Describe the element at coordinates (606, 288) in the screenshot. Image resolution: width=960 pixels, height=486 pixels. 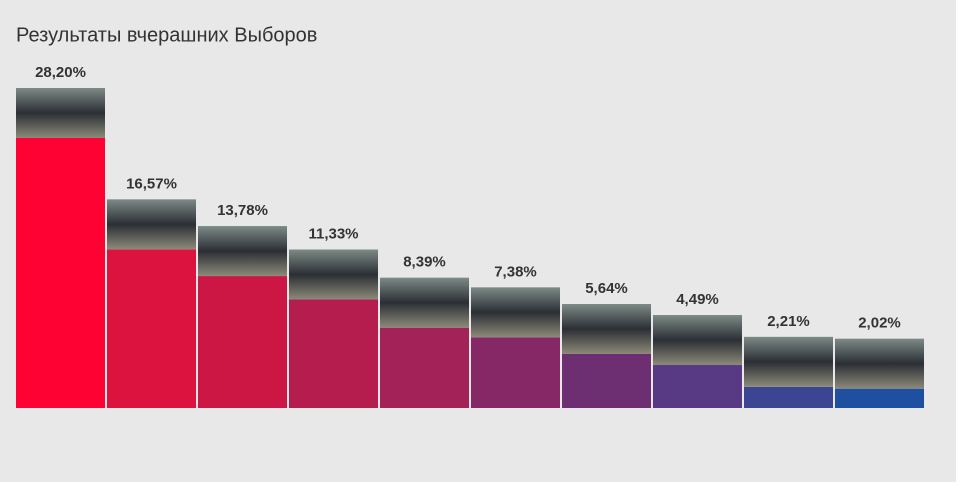
I see `value-label: 5,64%` at that location.